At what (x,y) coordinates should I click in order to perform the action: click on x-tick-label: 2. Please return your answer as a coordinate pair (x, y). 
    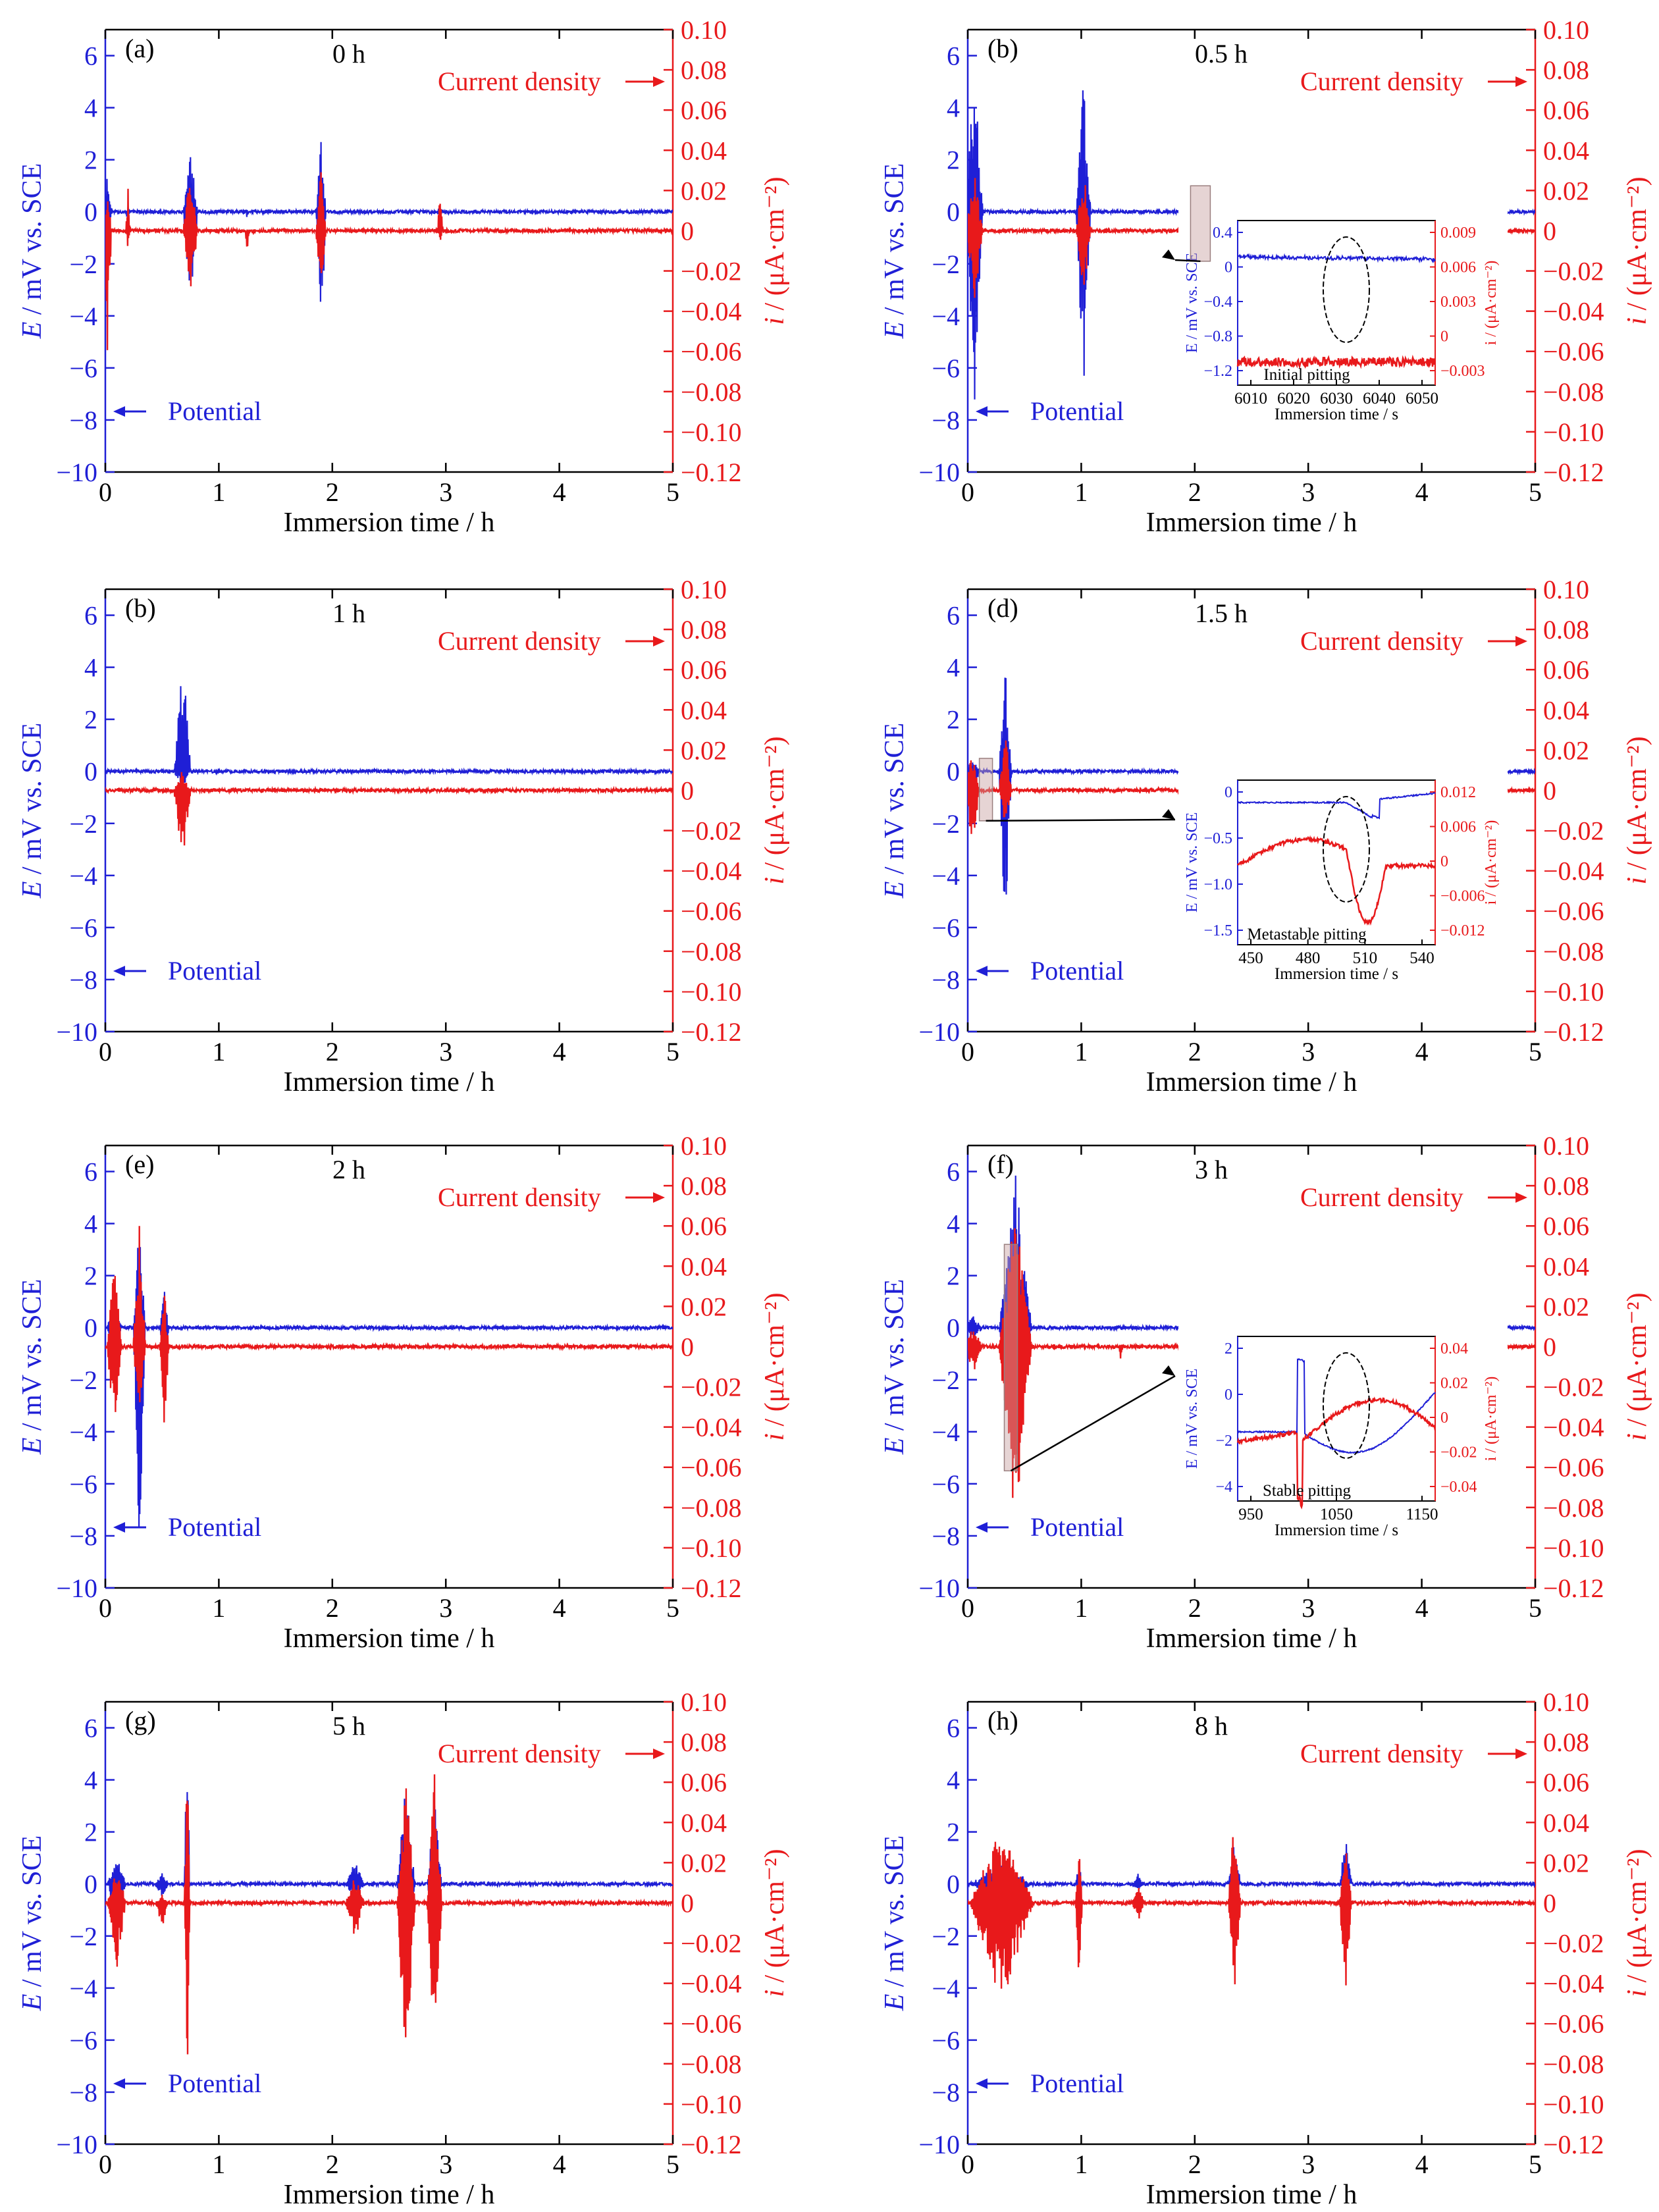
    Looking at the image, I should click on (1194, 1051).